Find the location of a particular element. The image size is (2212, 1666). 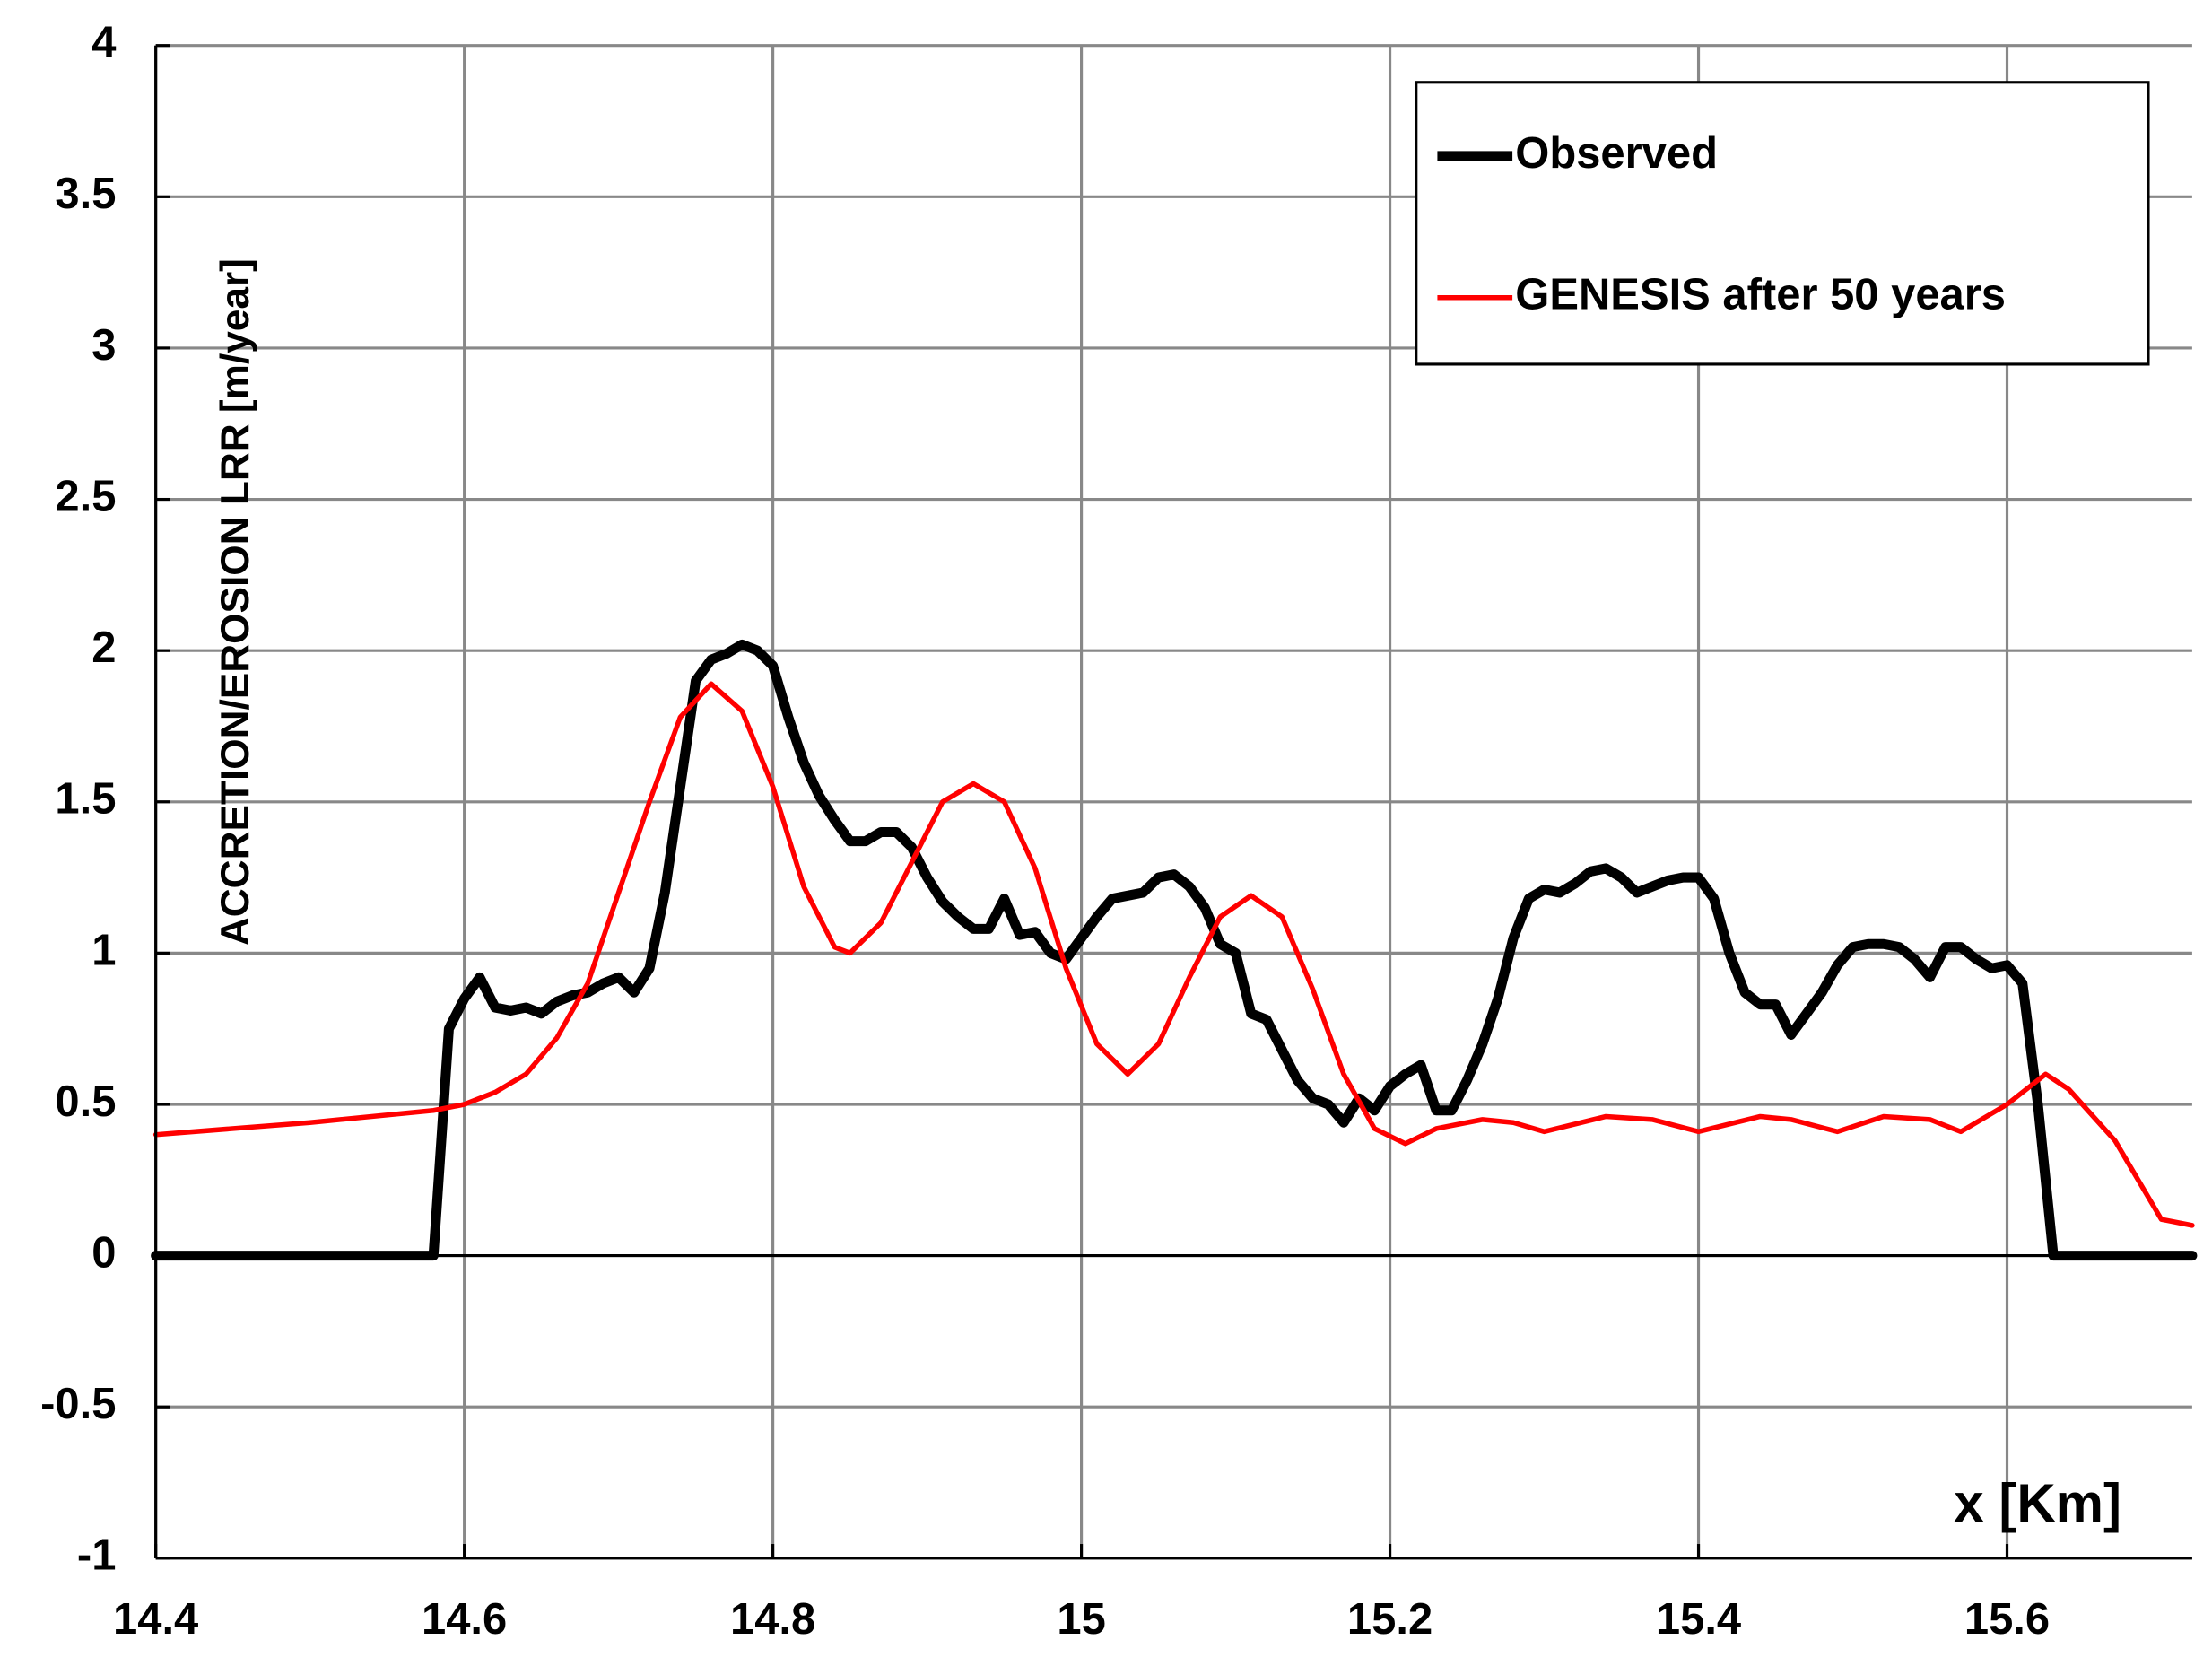

y-tick-label: 2 is located at coordinates (103, 648).